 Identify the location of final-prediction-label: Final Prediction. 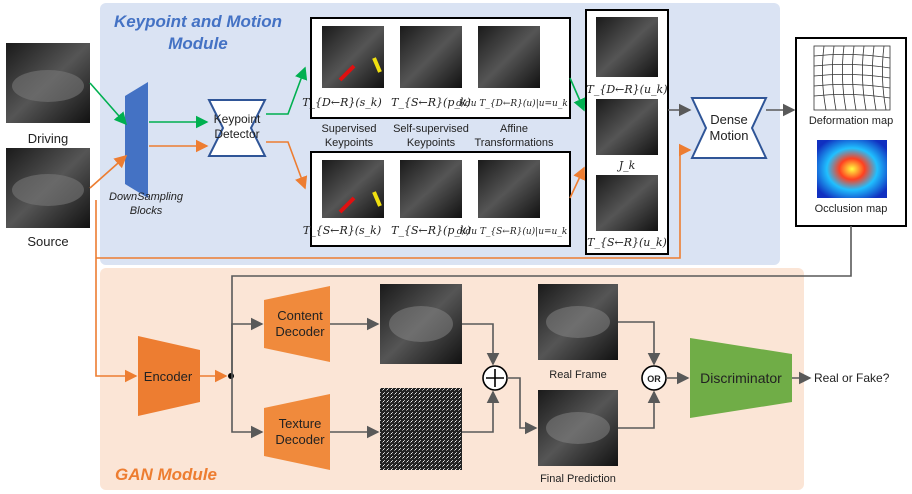
(578, 479).